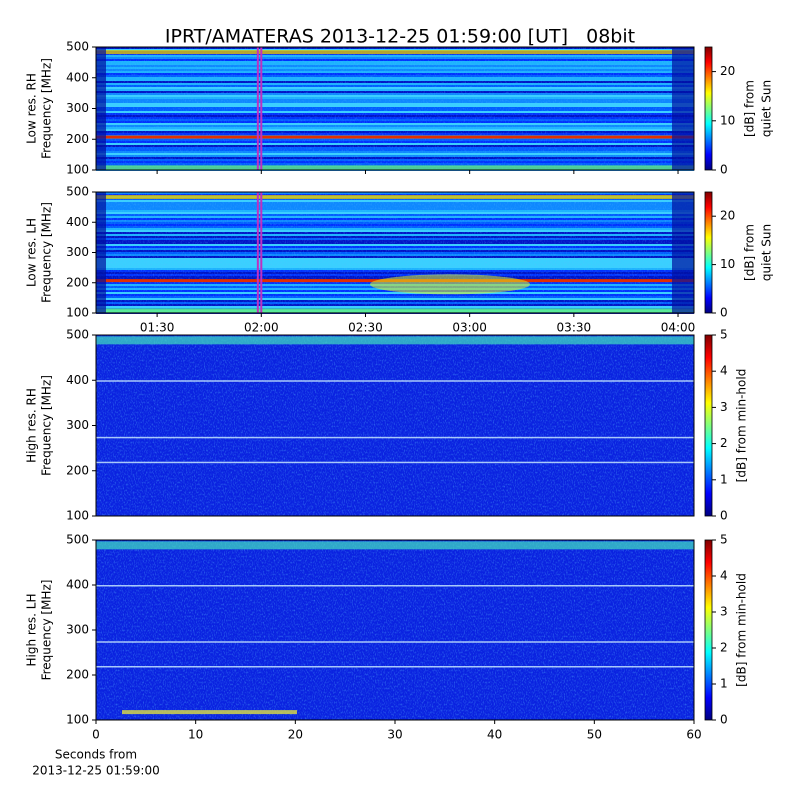 Image resolution: width=800 pixels, height=800 pixels. I want to click on x-tick-label: 02:00, so click(261, 328).